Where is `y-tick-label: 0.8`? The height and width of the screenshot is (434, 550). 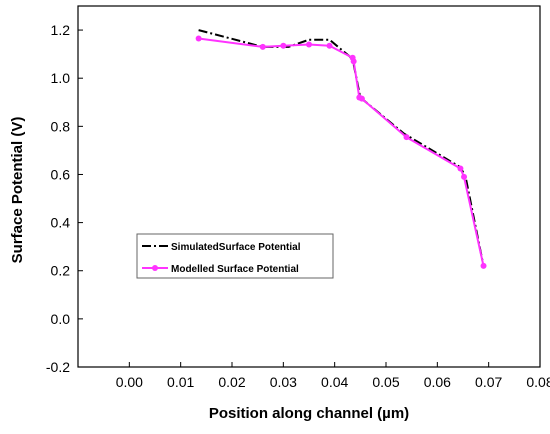
y-tick-label: 0.8 is located at coordinates (61, 126).